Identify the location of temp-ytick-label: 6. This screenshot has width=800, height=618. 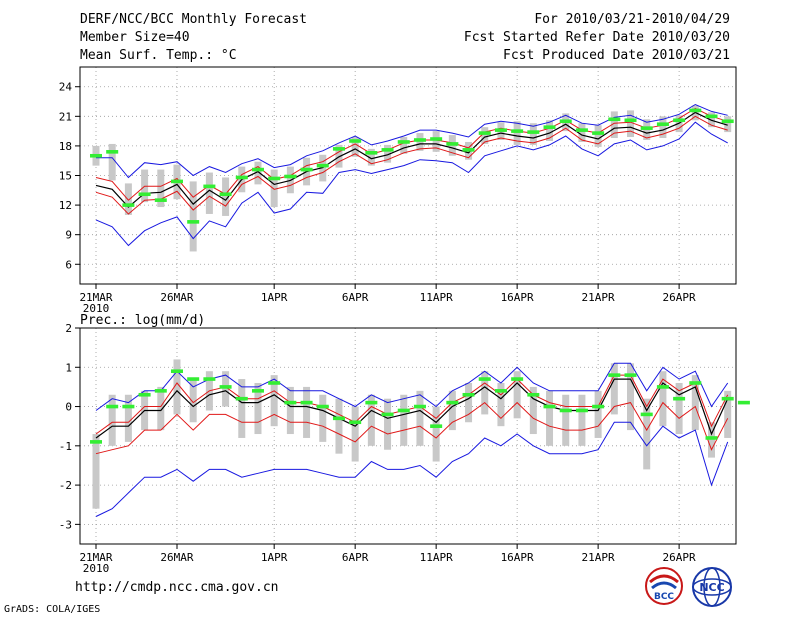
(68, 264).